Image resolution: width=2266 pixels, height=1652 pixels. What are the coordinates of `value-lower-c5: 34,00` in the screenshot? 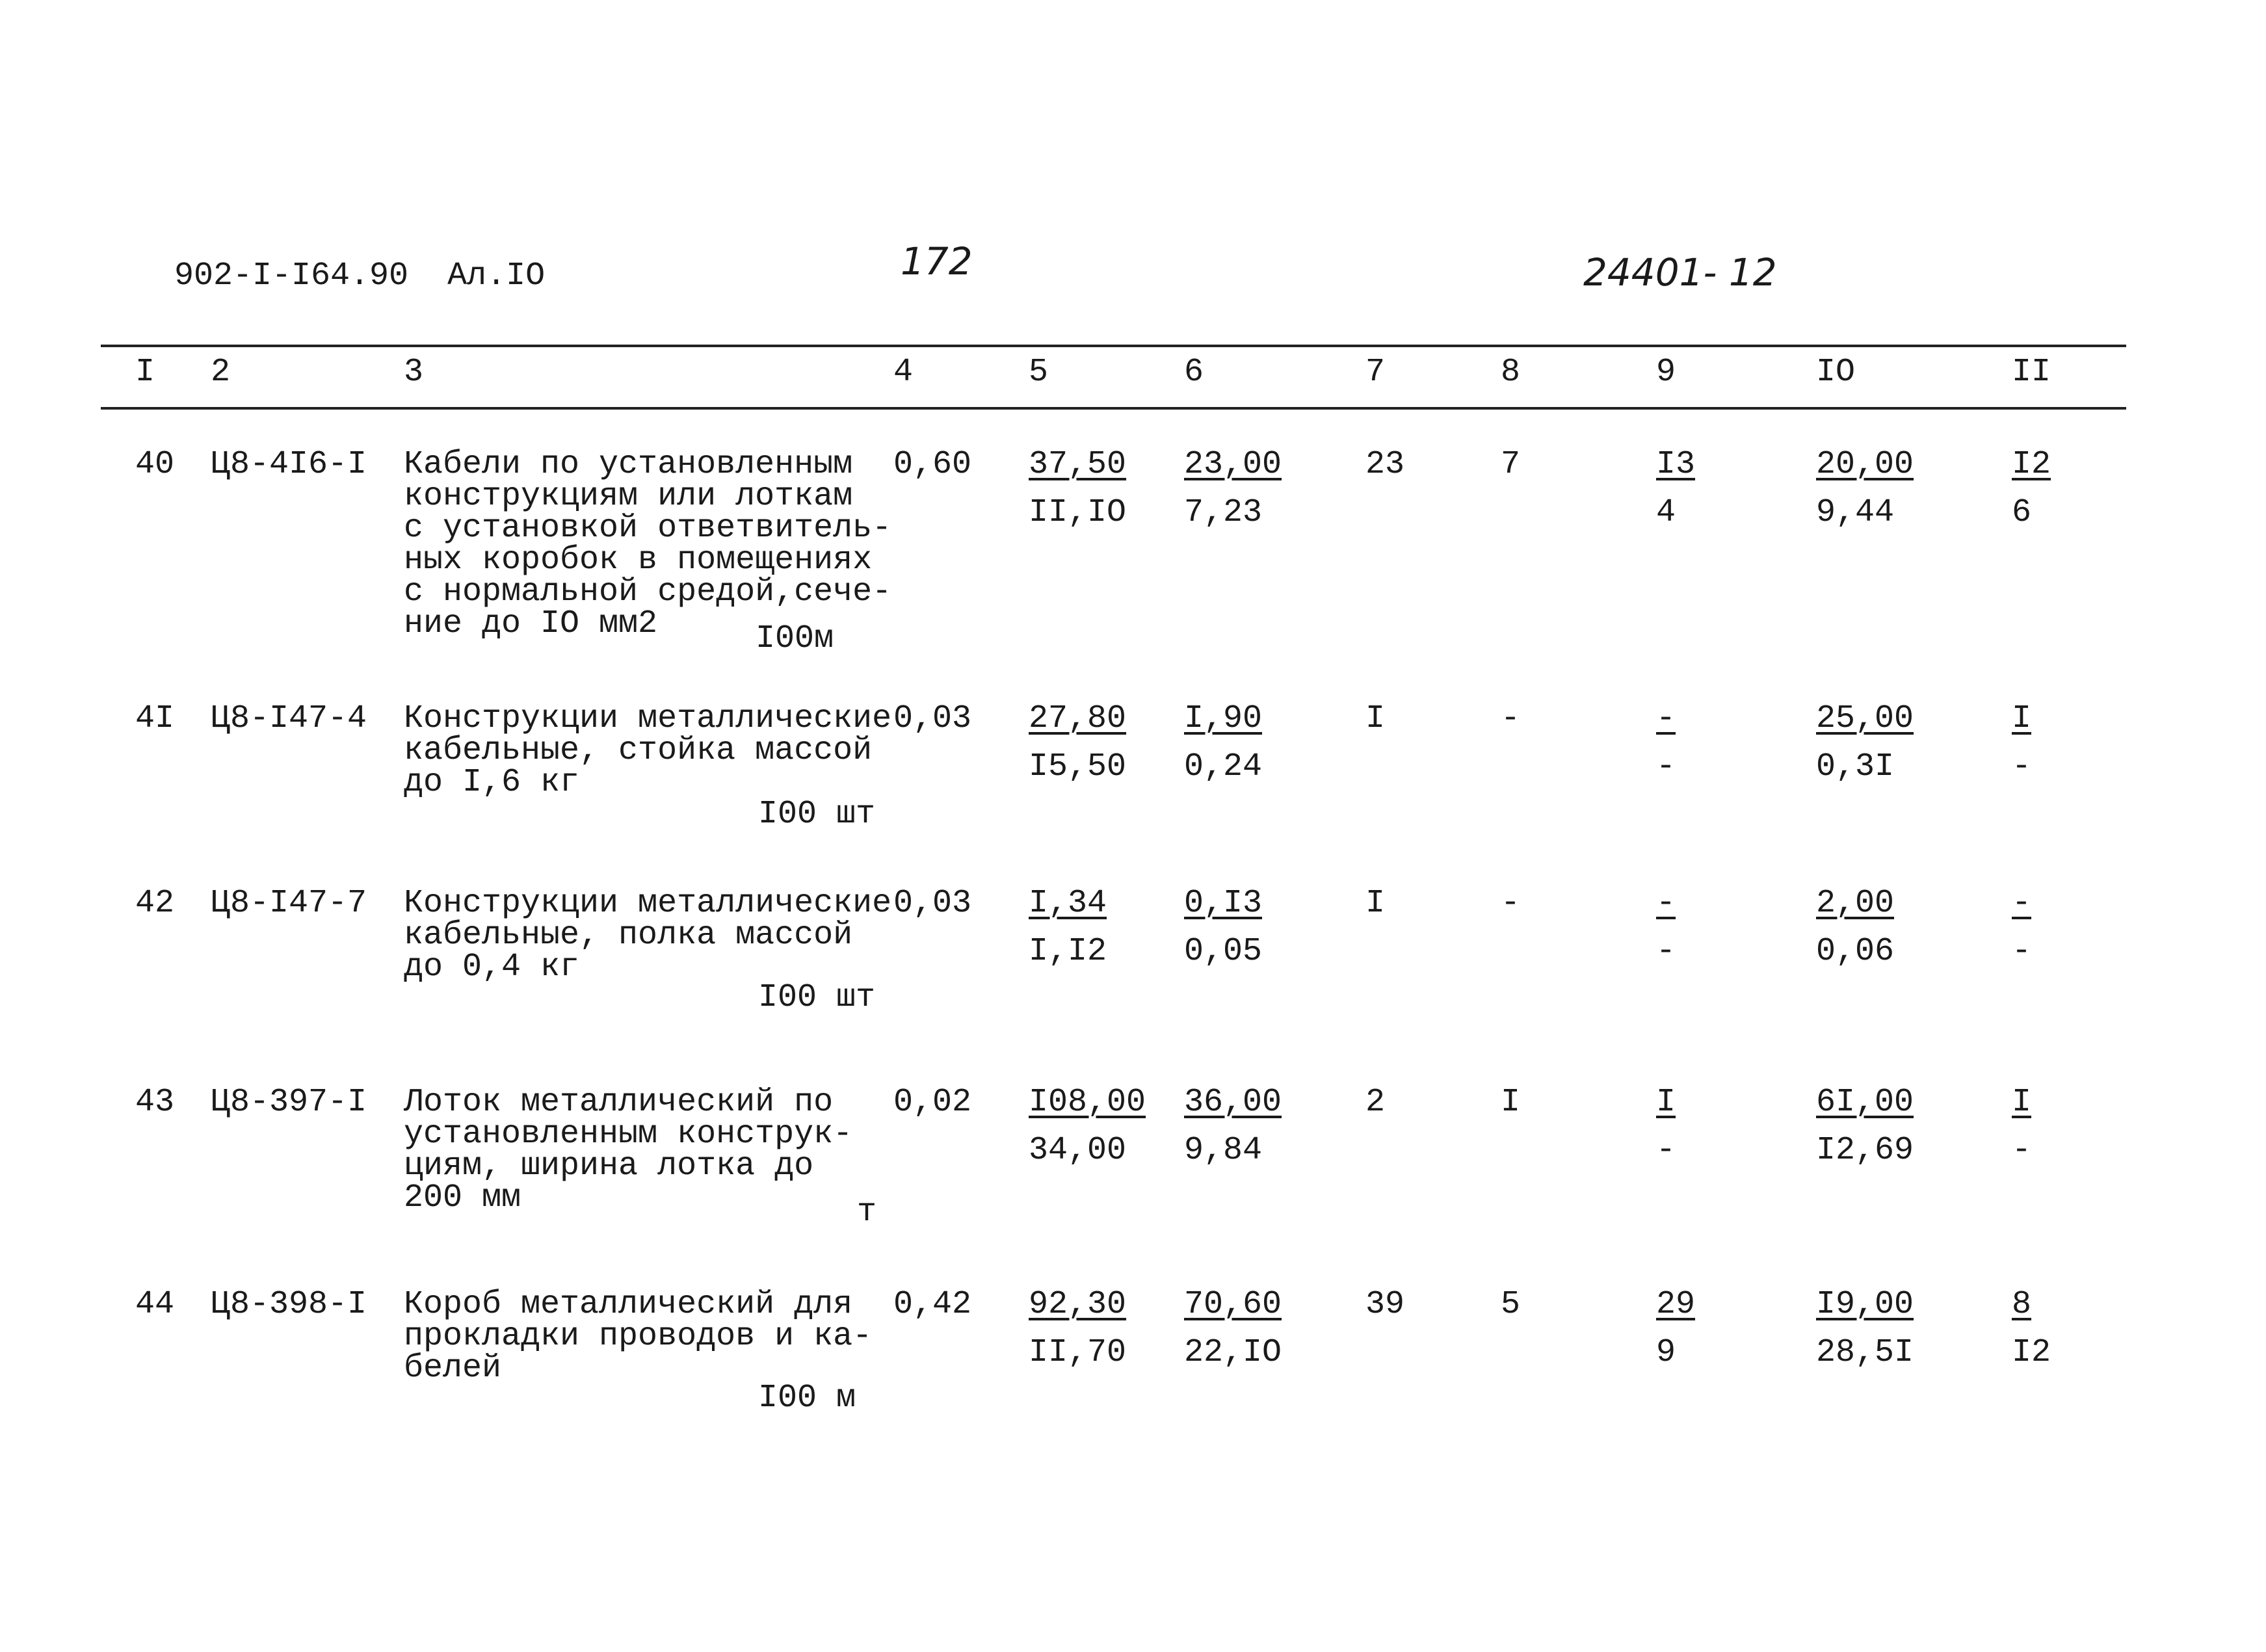 It's located at (1078, 1150).